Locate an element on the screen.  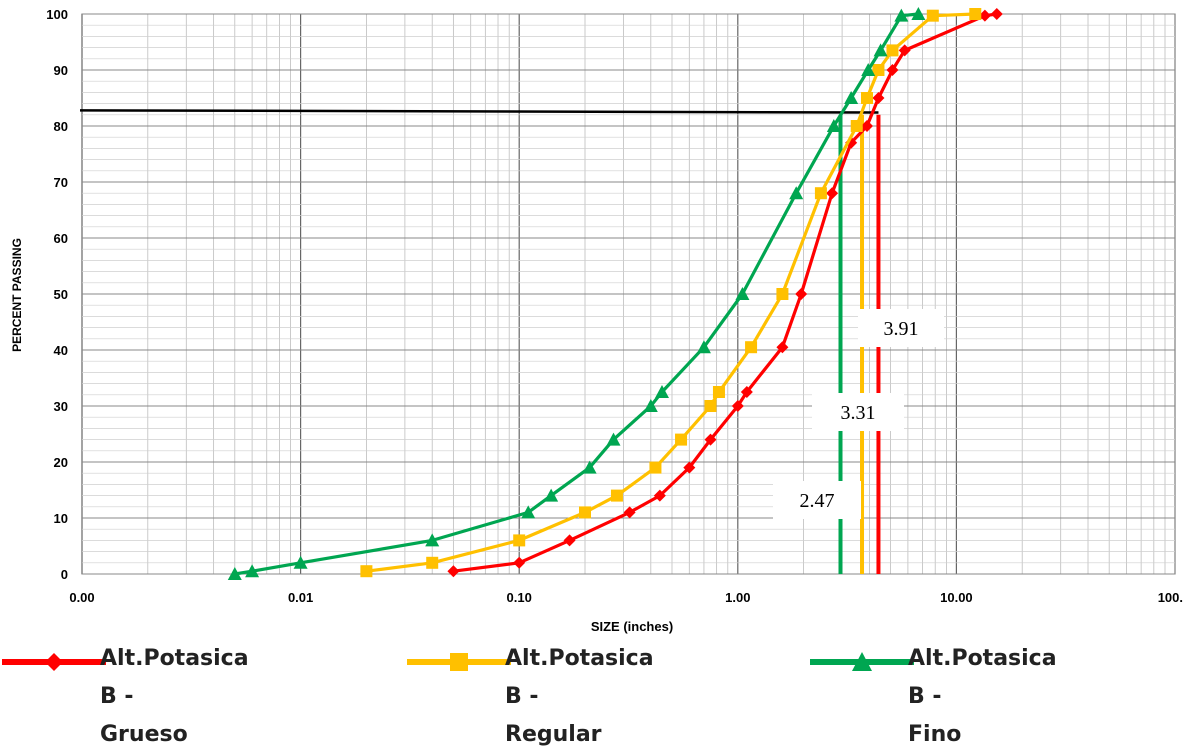
callout-label: 3.31 is located at coordinates (858, 413).